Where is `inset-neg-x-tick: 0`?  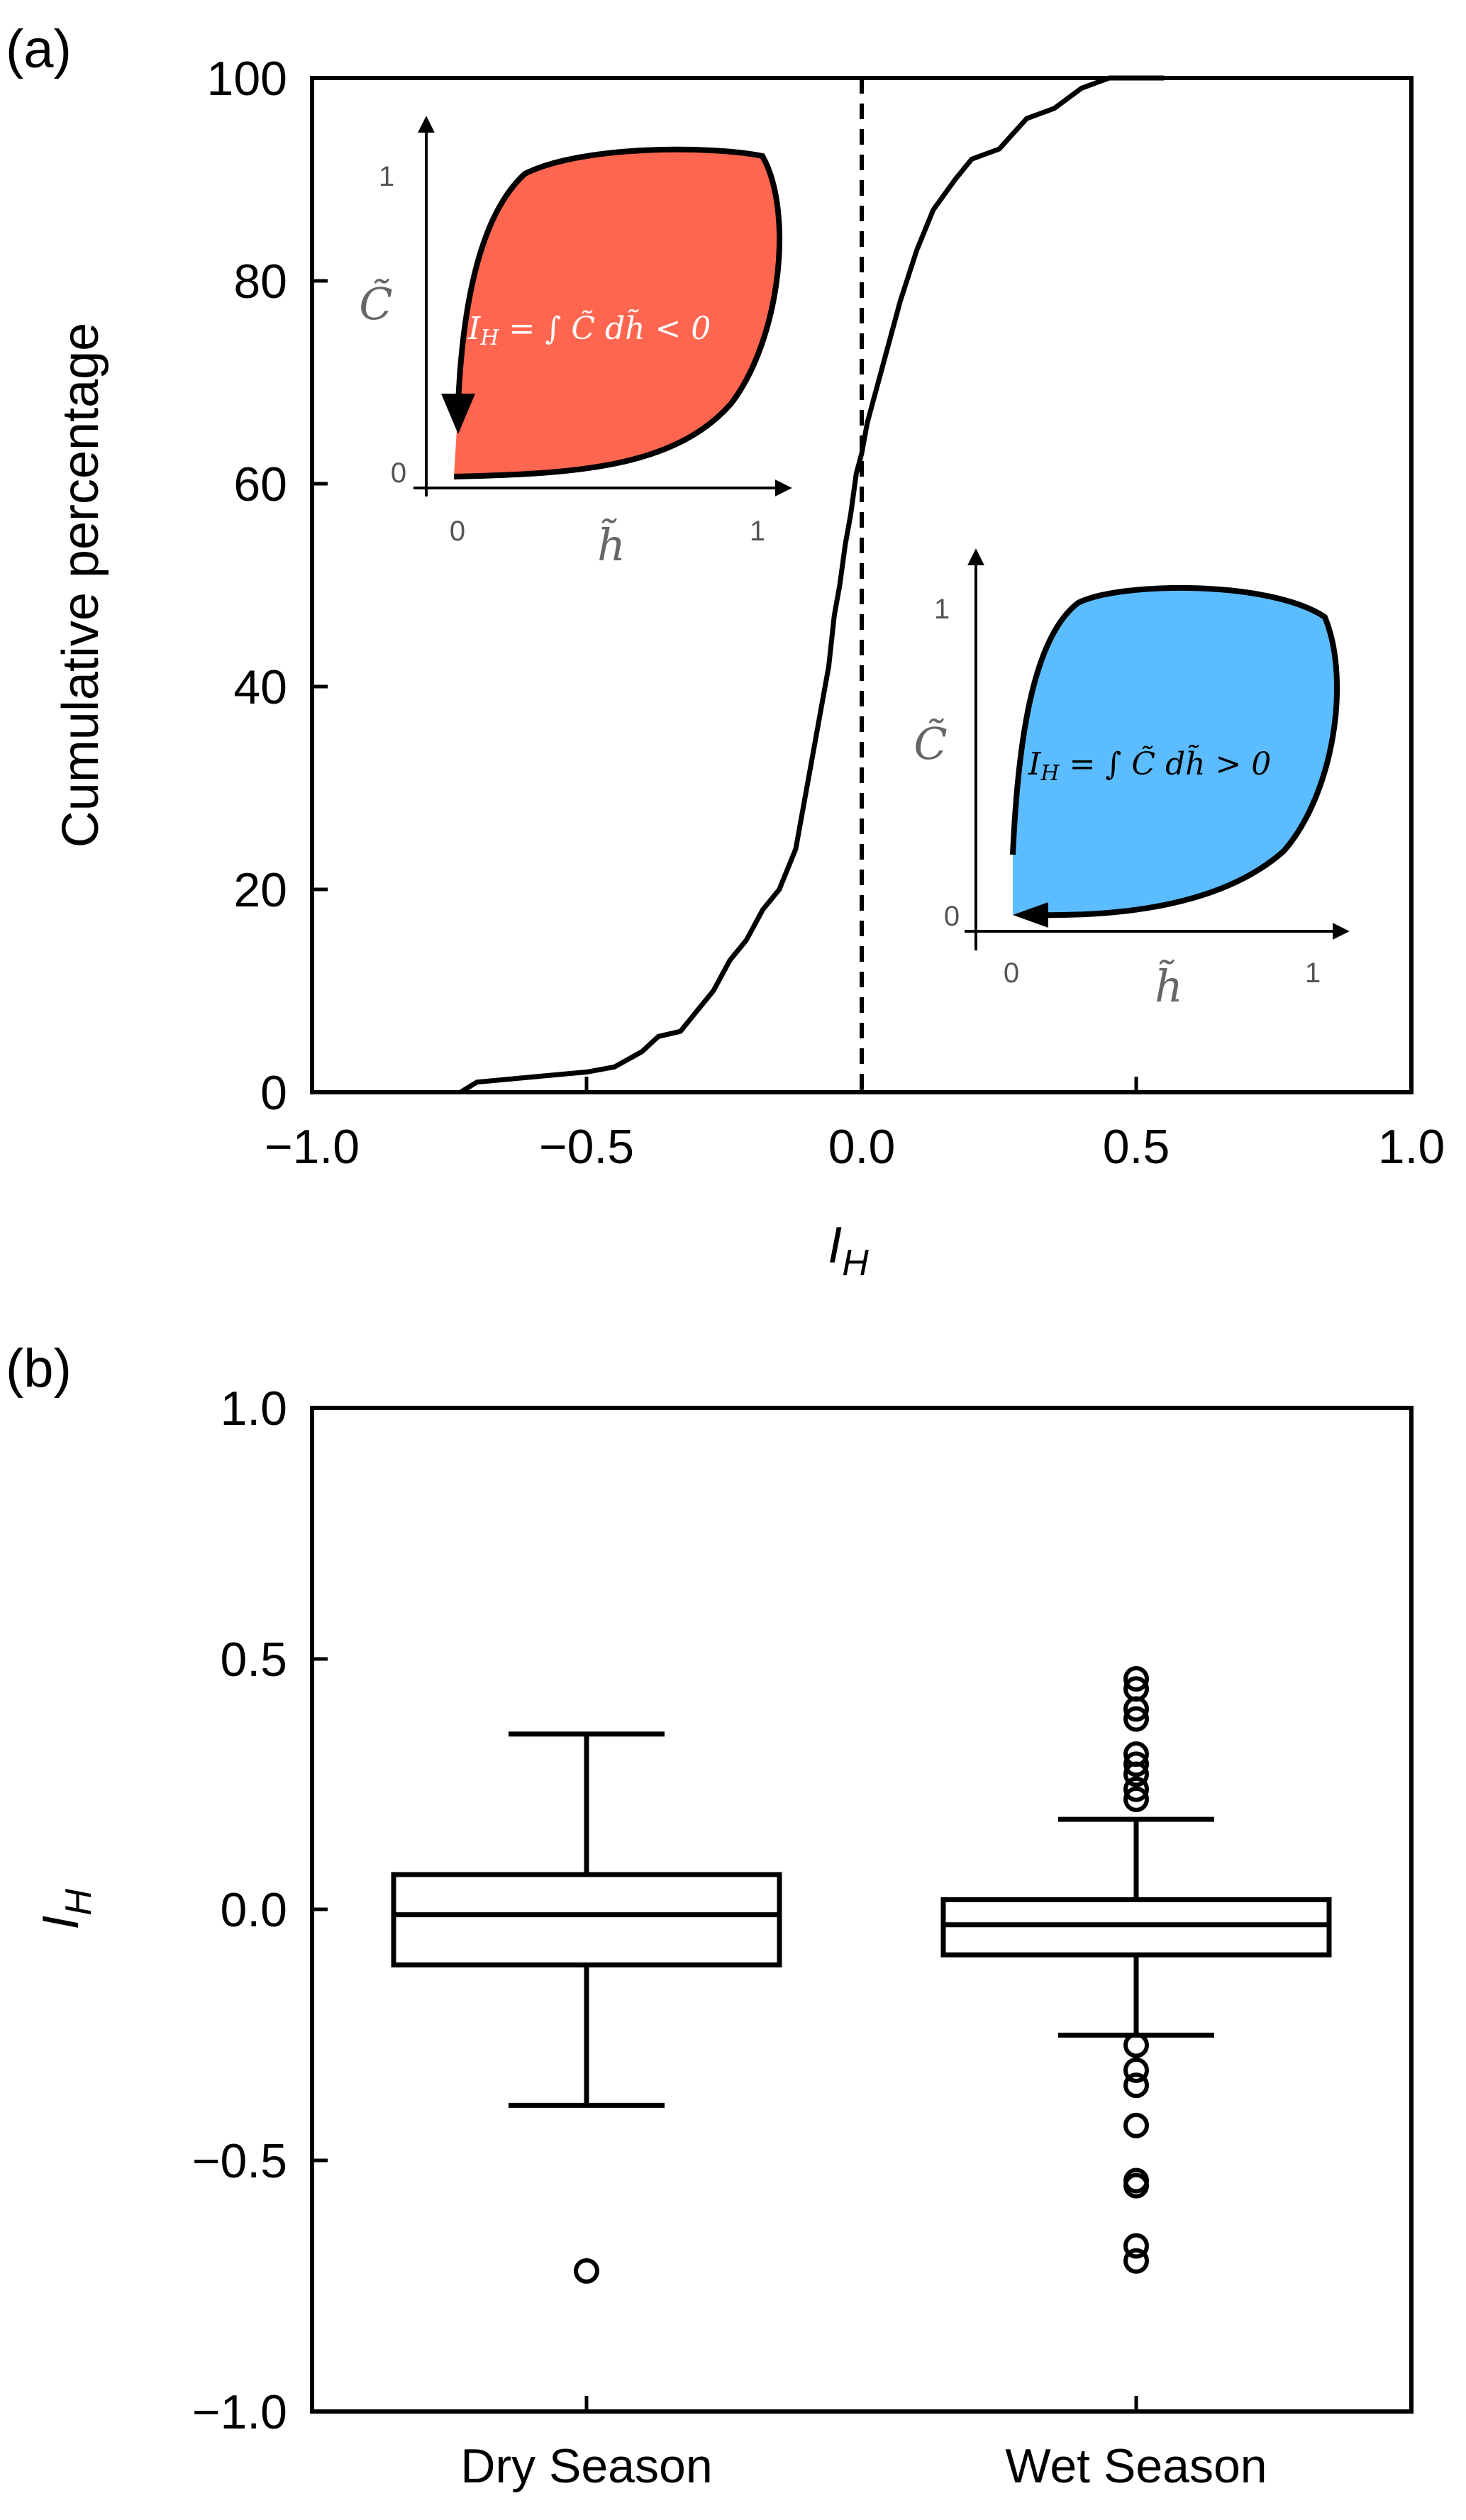 inset-neg-x-tick: 0 is located at coordinates (457, 531).